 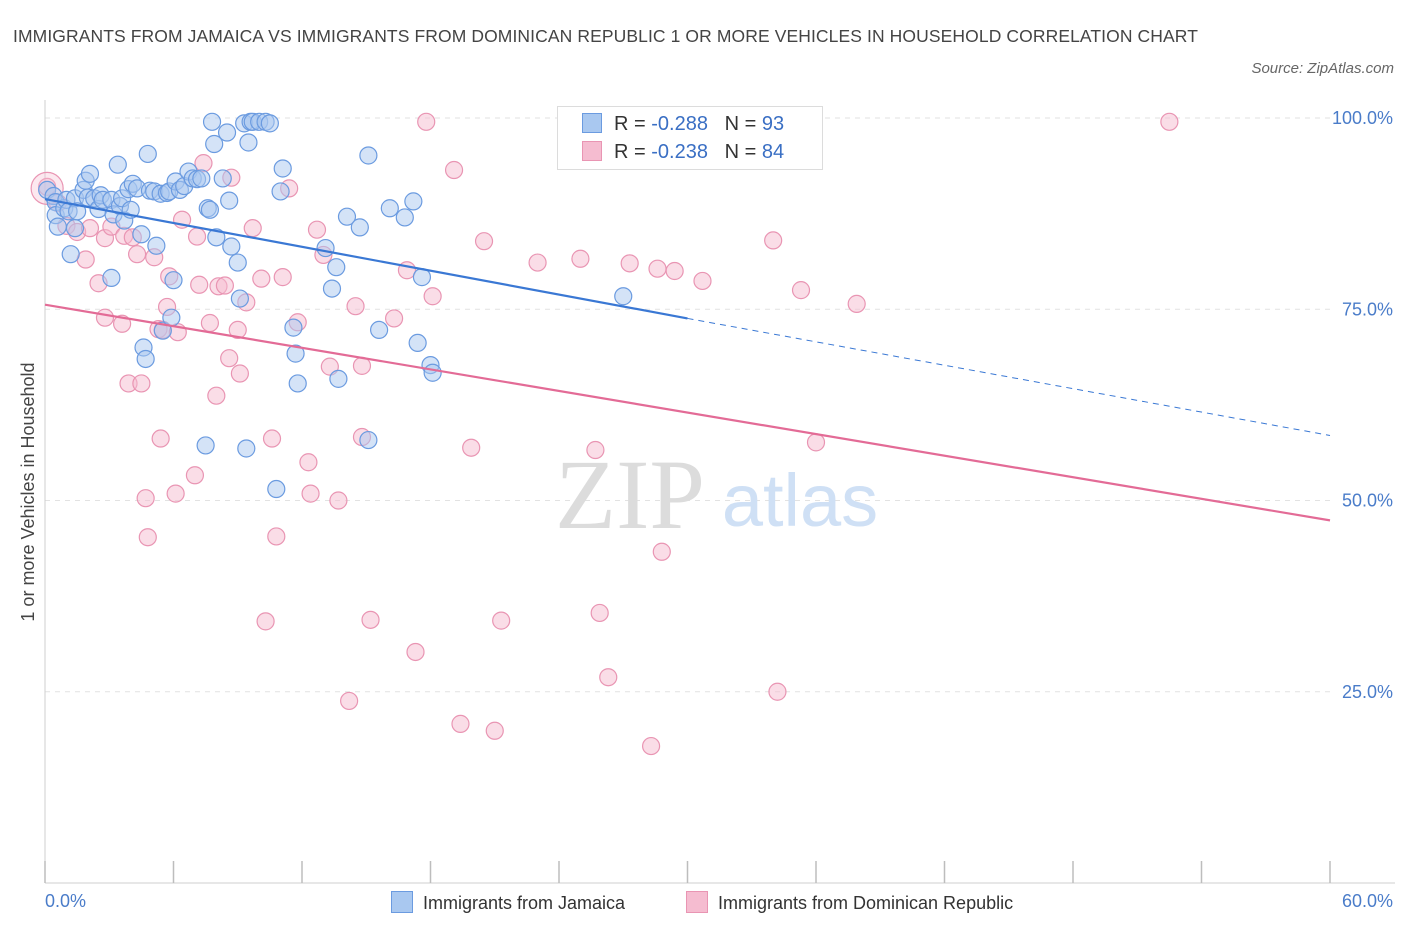 I want to click on watermark-atlas: atlas, so click(x=800, y=500).